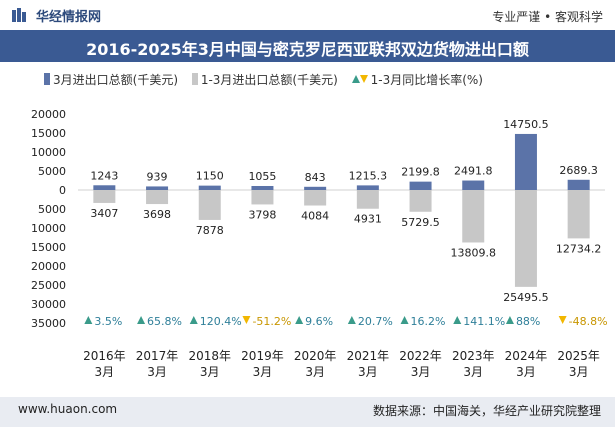  Describe the element at coordinates (157, 364) in the screenshot. I see `x-tick-label: 2017年 3月` at that location.